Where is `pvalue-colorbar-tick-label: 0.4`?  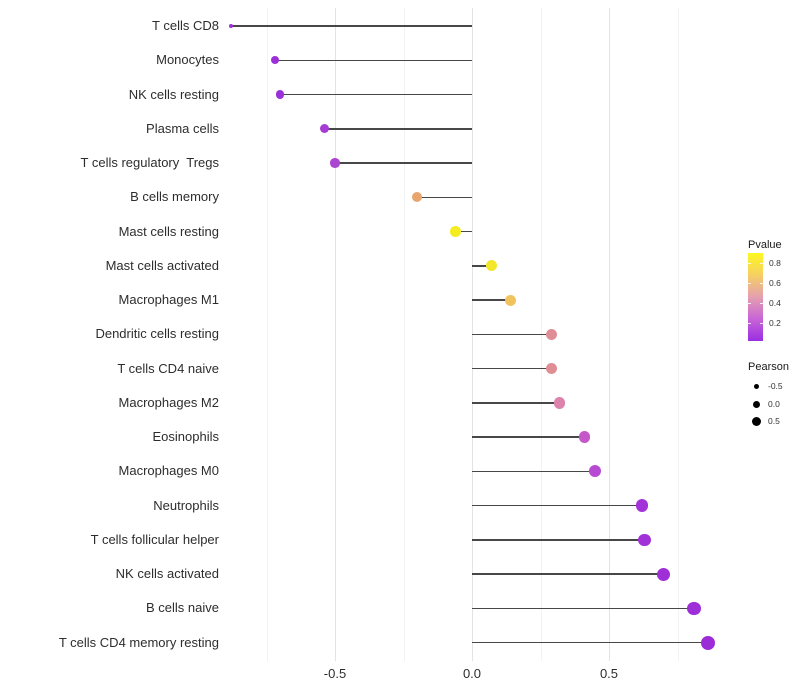 pvalue-colorbar-tick-label: 0.4 is located at coordinates (775, 303).